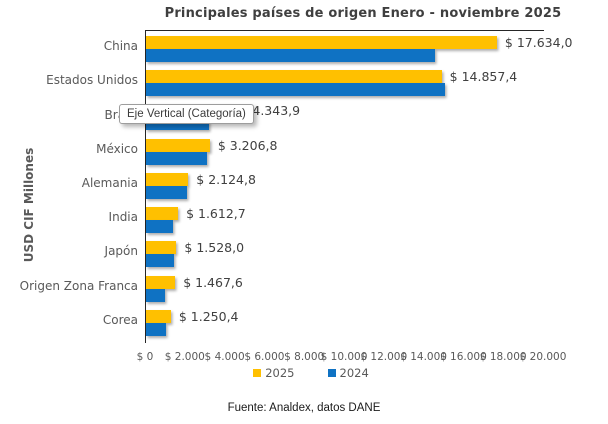 This screenshot has height=424, width=608. What do you see at coordinates (213, 282) in the screenshot?
I see `data-label: $ 1.467,6` at bounding box center [213, 282].